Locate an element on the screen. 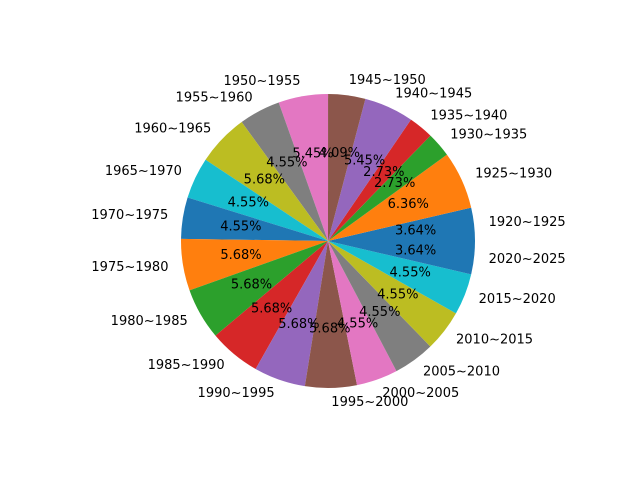  pie-slice-1940~1945 is located at coordinates (369, 169).